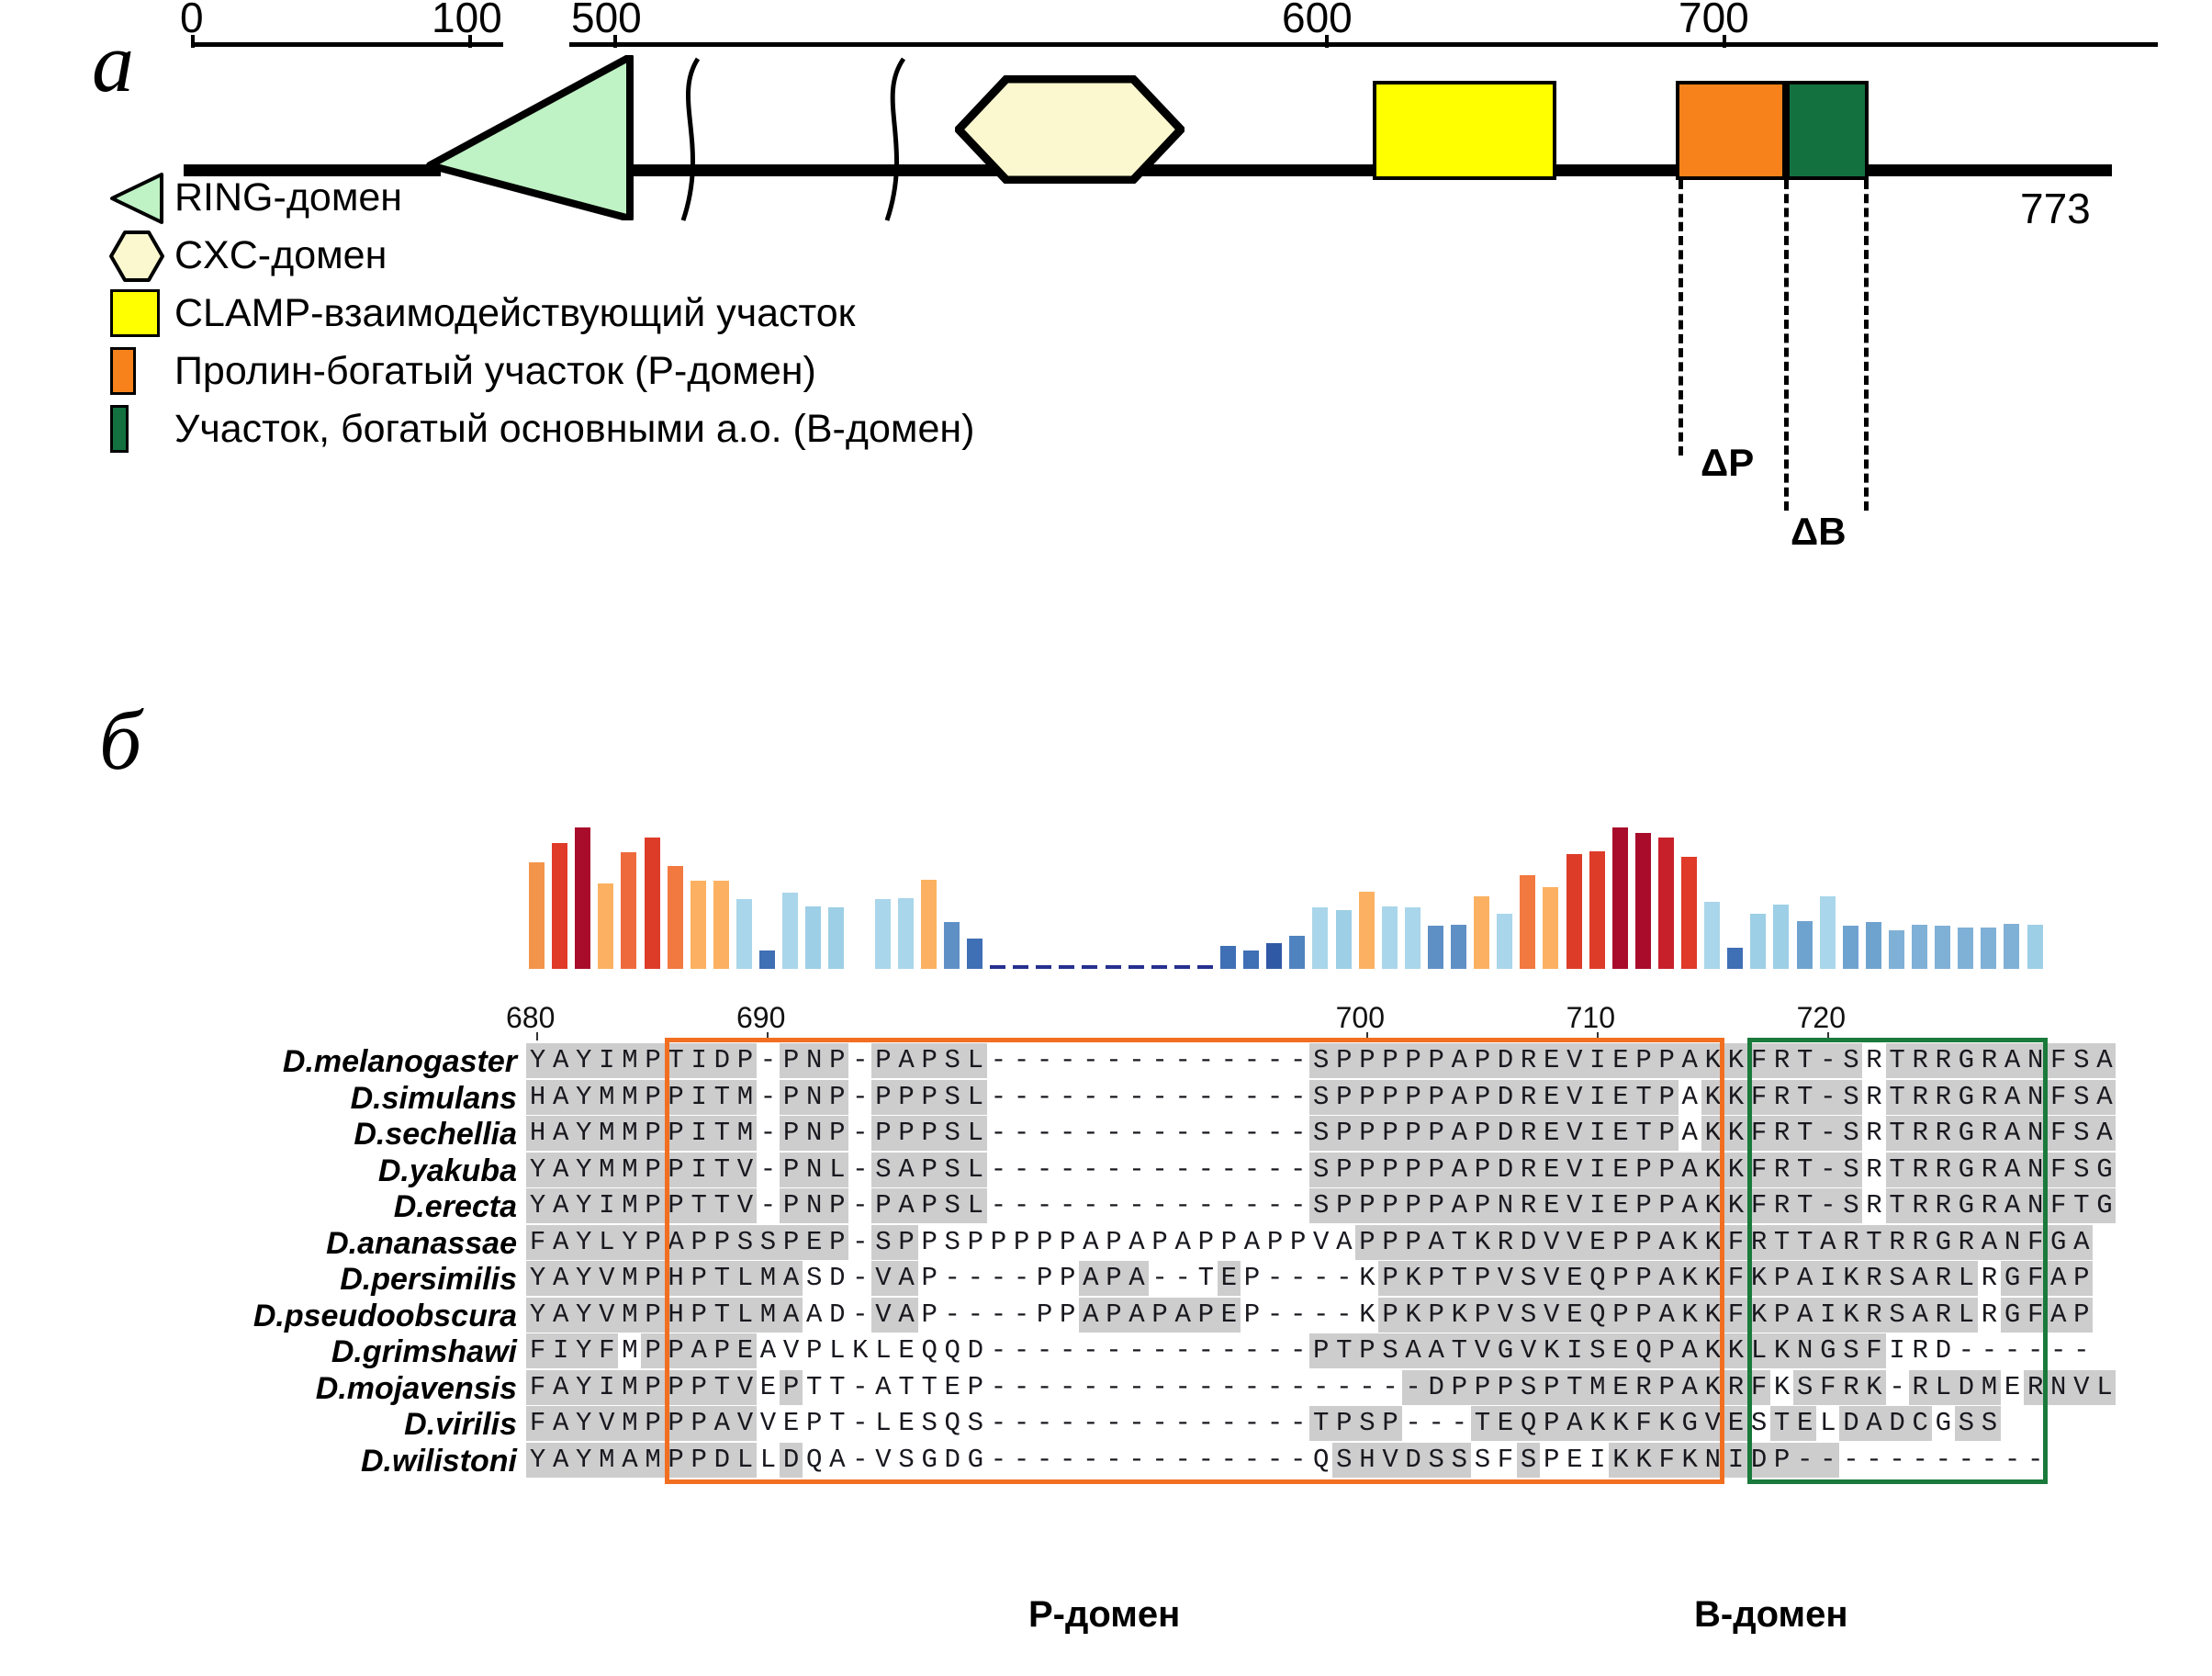 Image resolution: width=2212 pixels, height=1676 pixels. Describe the element at coordinates (399, 1061) in the screenshot. I see `species-label: D.melanogaster` at that location.